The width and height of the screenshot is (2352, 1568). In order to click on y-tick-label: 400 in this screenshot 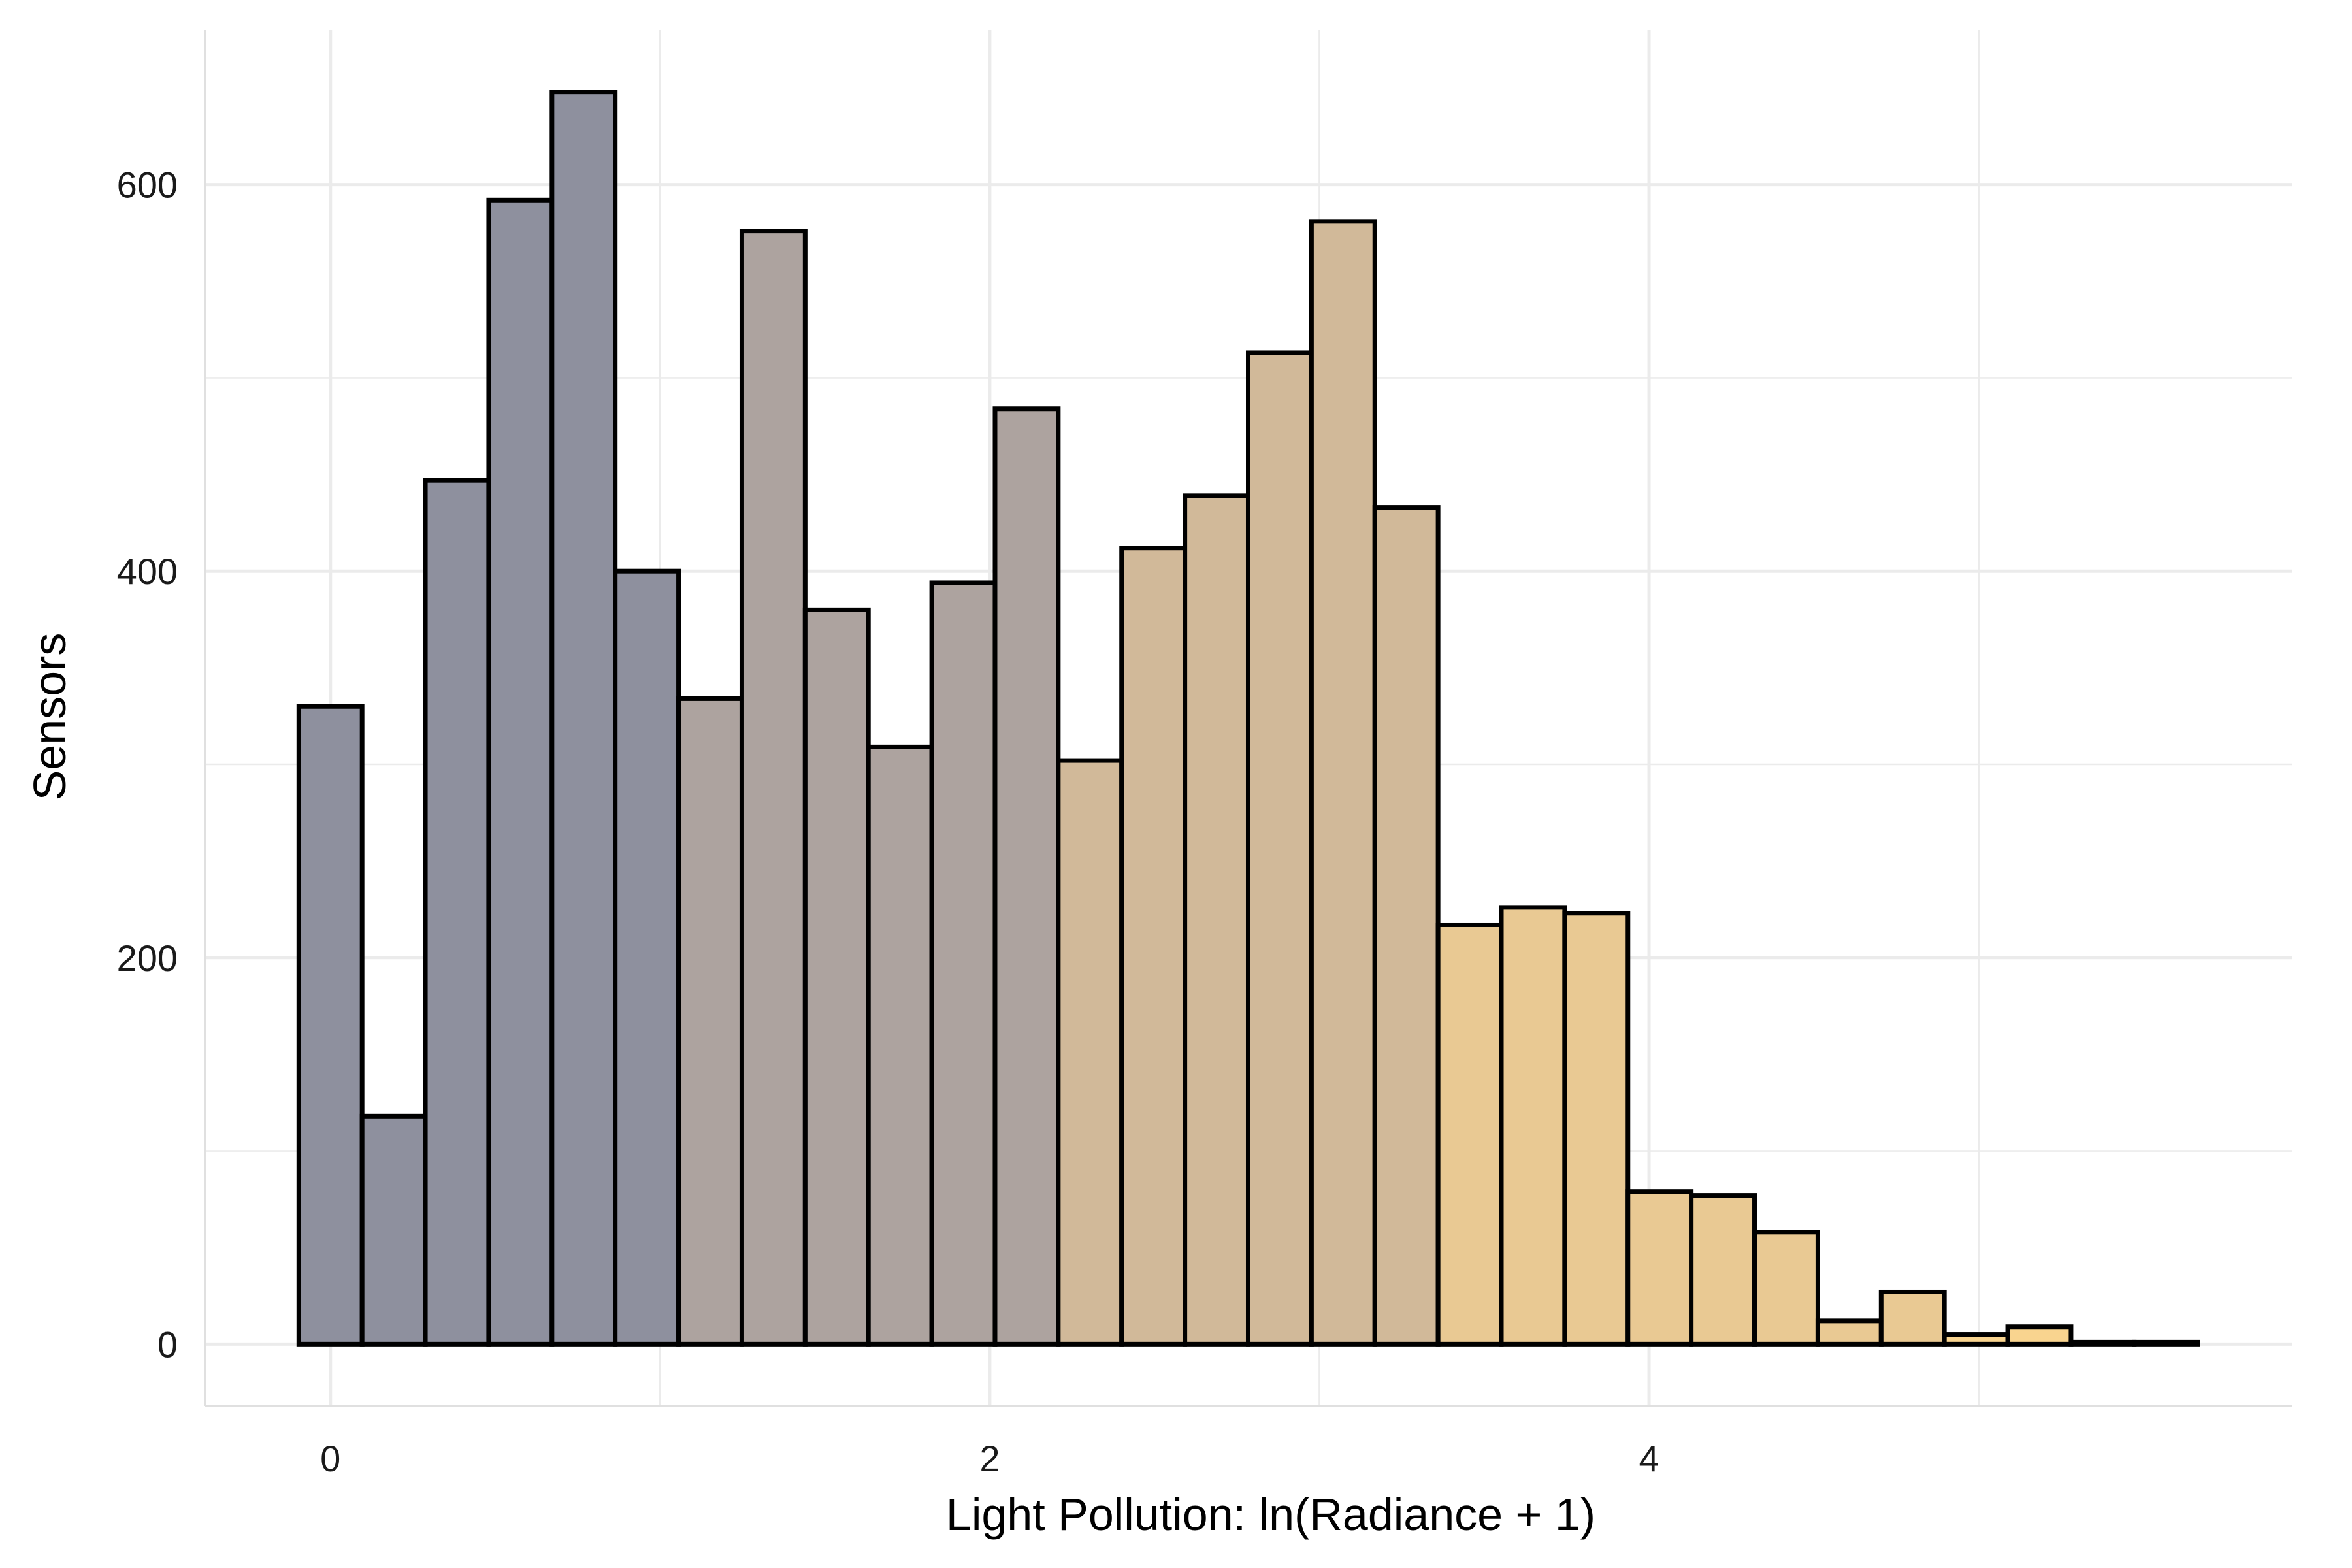, I will do `click(147, 571)`.